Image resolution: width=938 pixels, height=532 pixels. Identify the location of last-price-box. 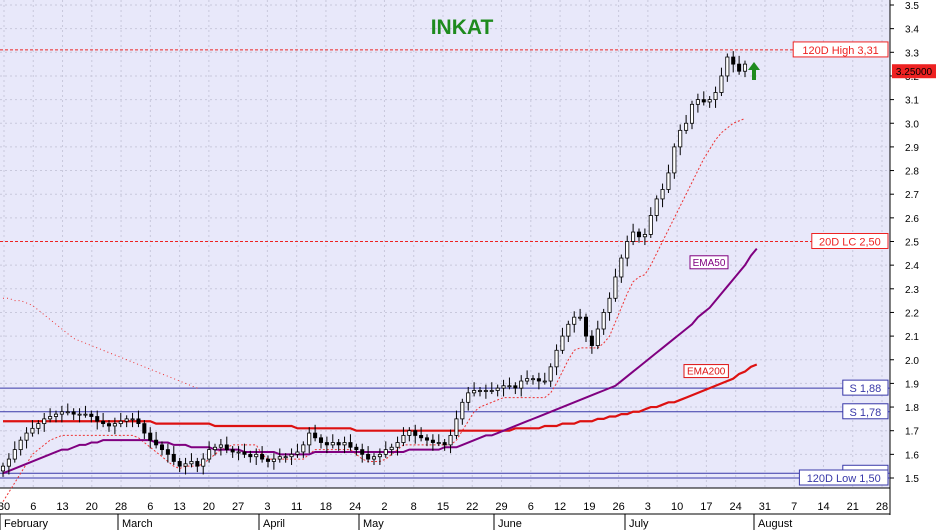
(914, 71).